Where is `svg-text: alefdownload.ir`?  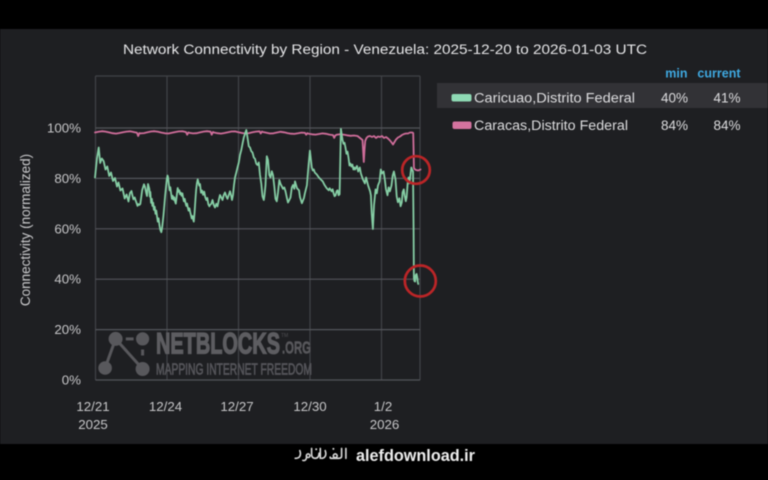 svg-text: alefdownload.ir is located at coordinates (416, 456).